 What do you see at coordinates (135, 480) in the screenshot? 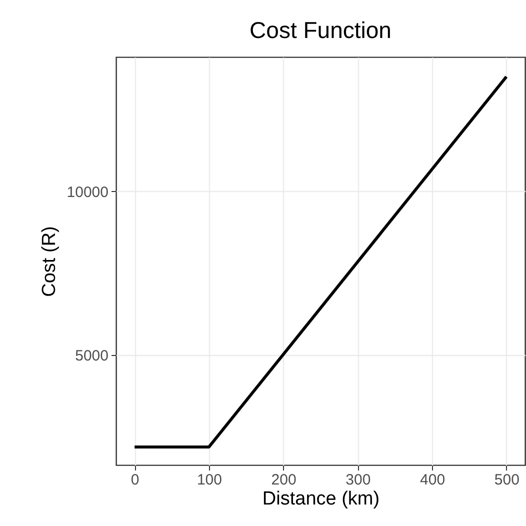
I see `x-tick-label: 0` at bounding box center [135, 480].